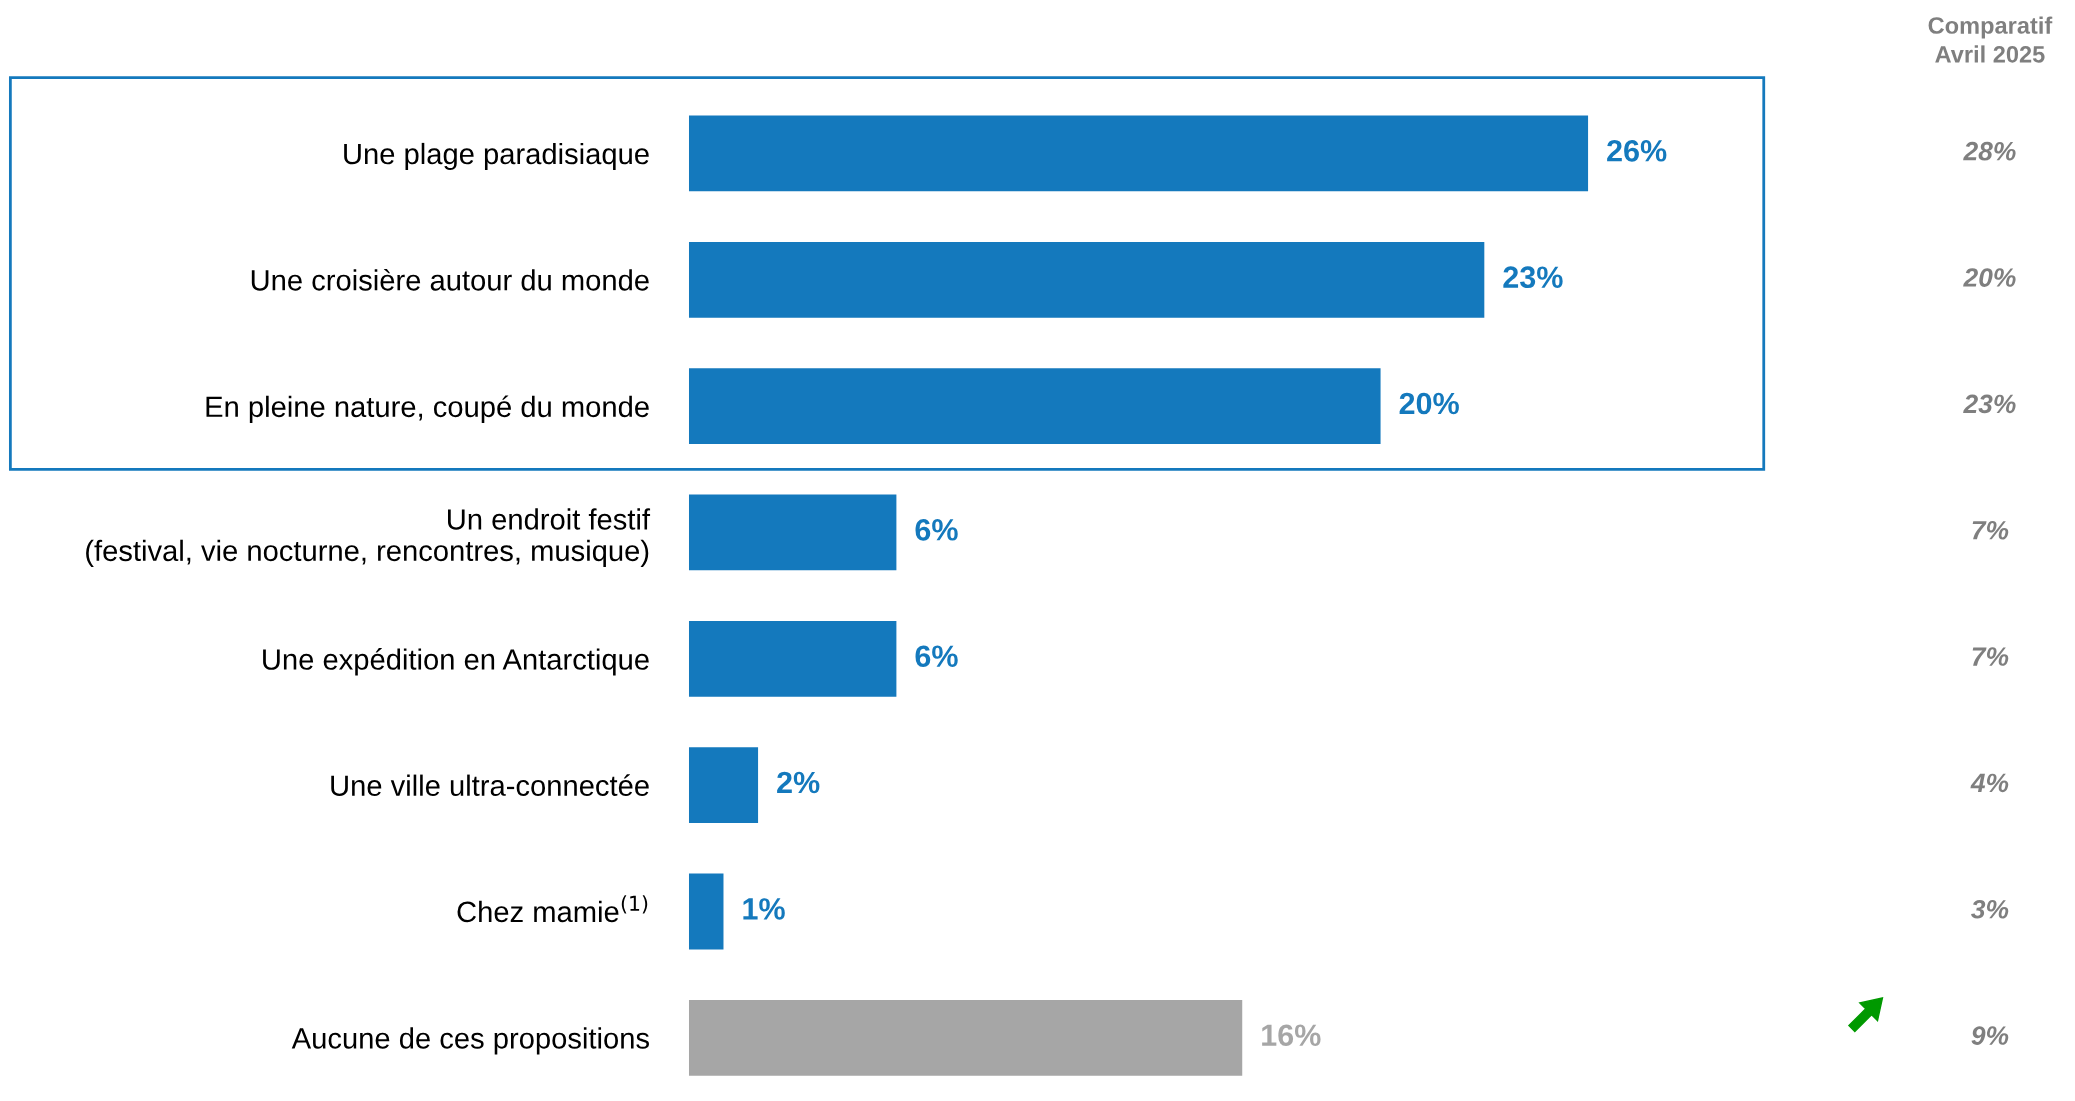  I want to click on data-label: 26%, so click(1637, 151).